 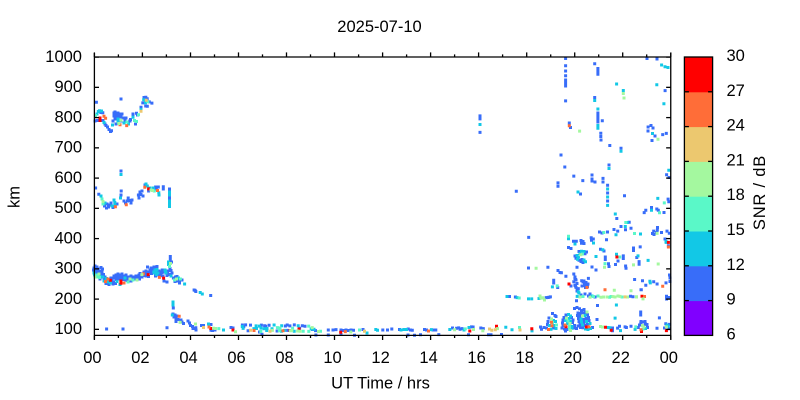 I want to click on svg-text: 9, so click(x=731, y=300).